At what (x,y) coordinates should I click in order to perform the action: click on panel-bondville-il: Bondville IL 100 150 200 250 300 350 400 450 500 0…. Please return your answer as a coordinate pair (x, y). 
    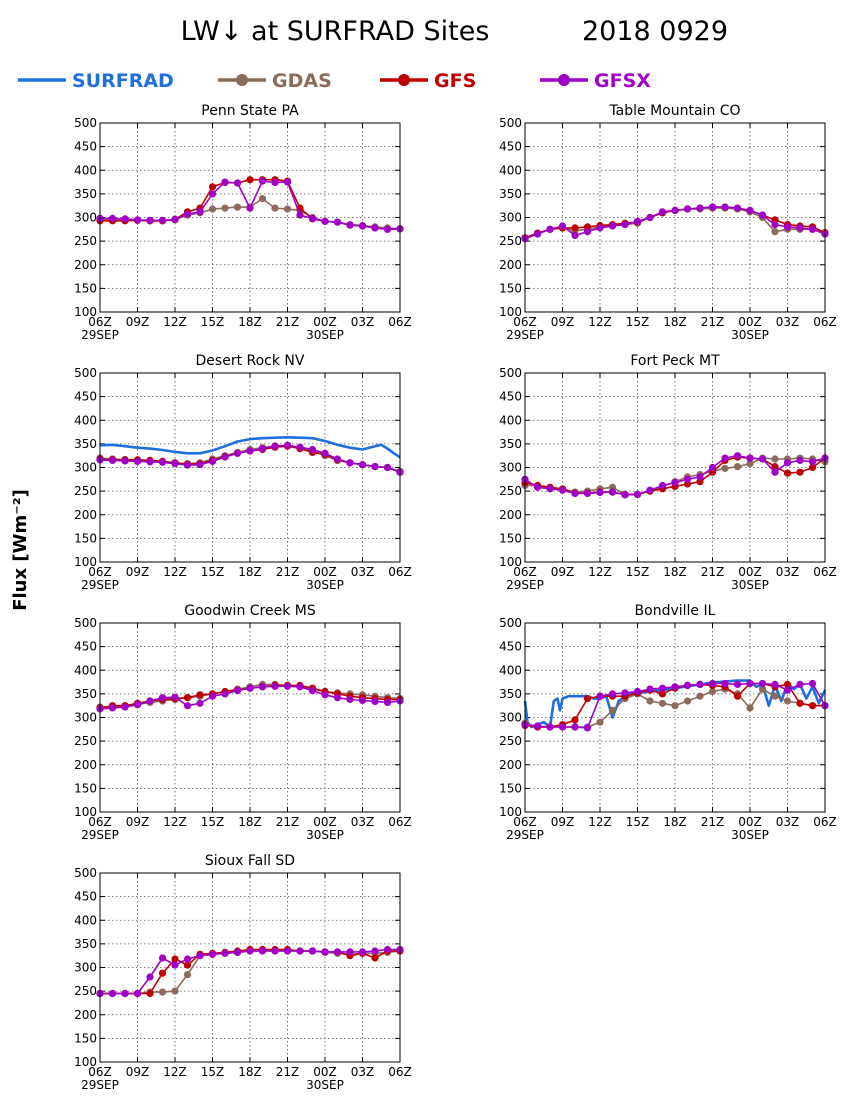
    Looking at the image, I should click on (668, 722).